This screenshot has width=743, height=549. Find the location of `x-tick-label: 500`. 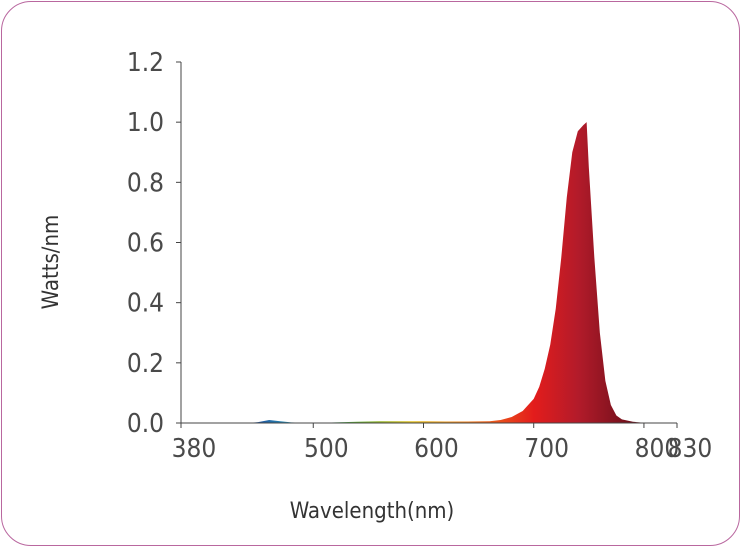

x-tick-label: 500 is located at coordinates (326, 449).